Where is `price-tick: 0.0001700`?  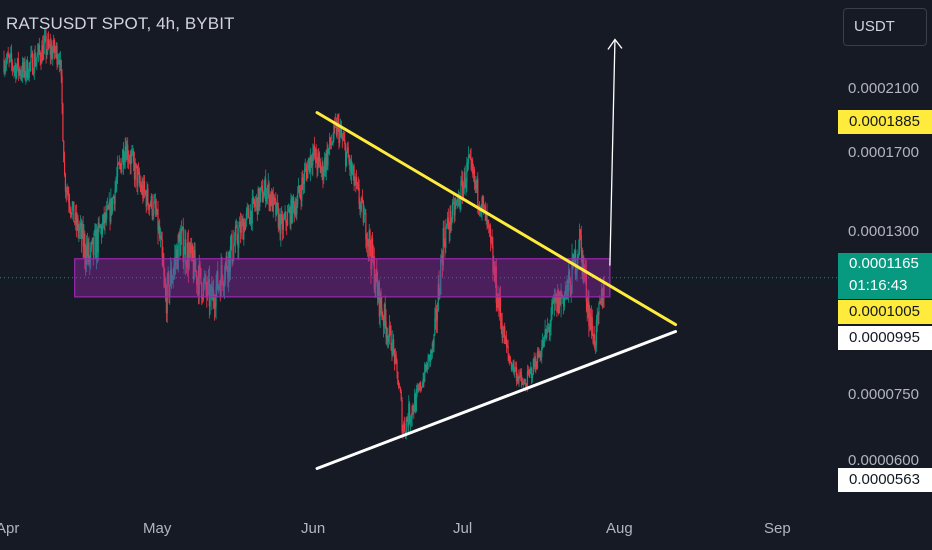
price-tick: 0.0001700 is located at coordinates (883, 152).